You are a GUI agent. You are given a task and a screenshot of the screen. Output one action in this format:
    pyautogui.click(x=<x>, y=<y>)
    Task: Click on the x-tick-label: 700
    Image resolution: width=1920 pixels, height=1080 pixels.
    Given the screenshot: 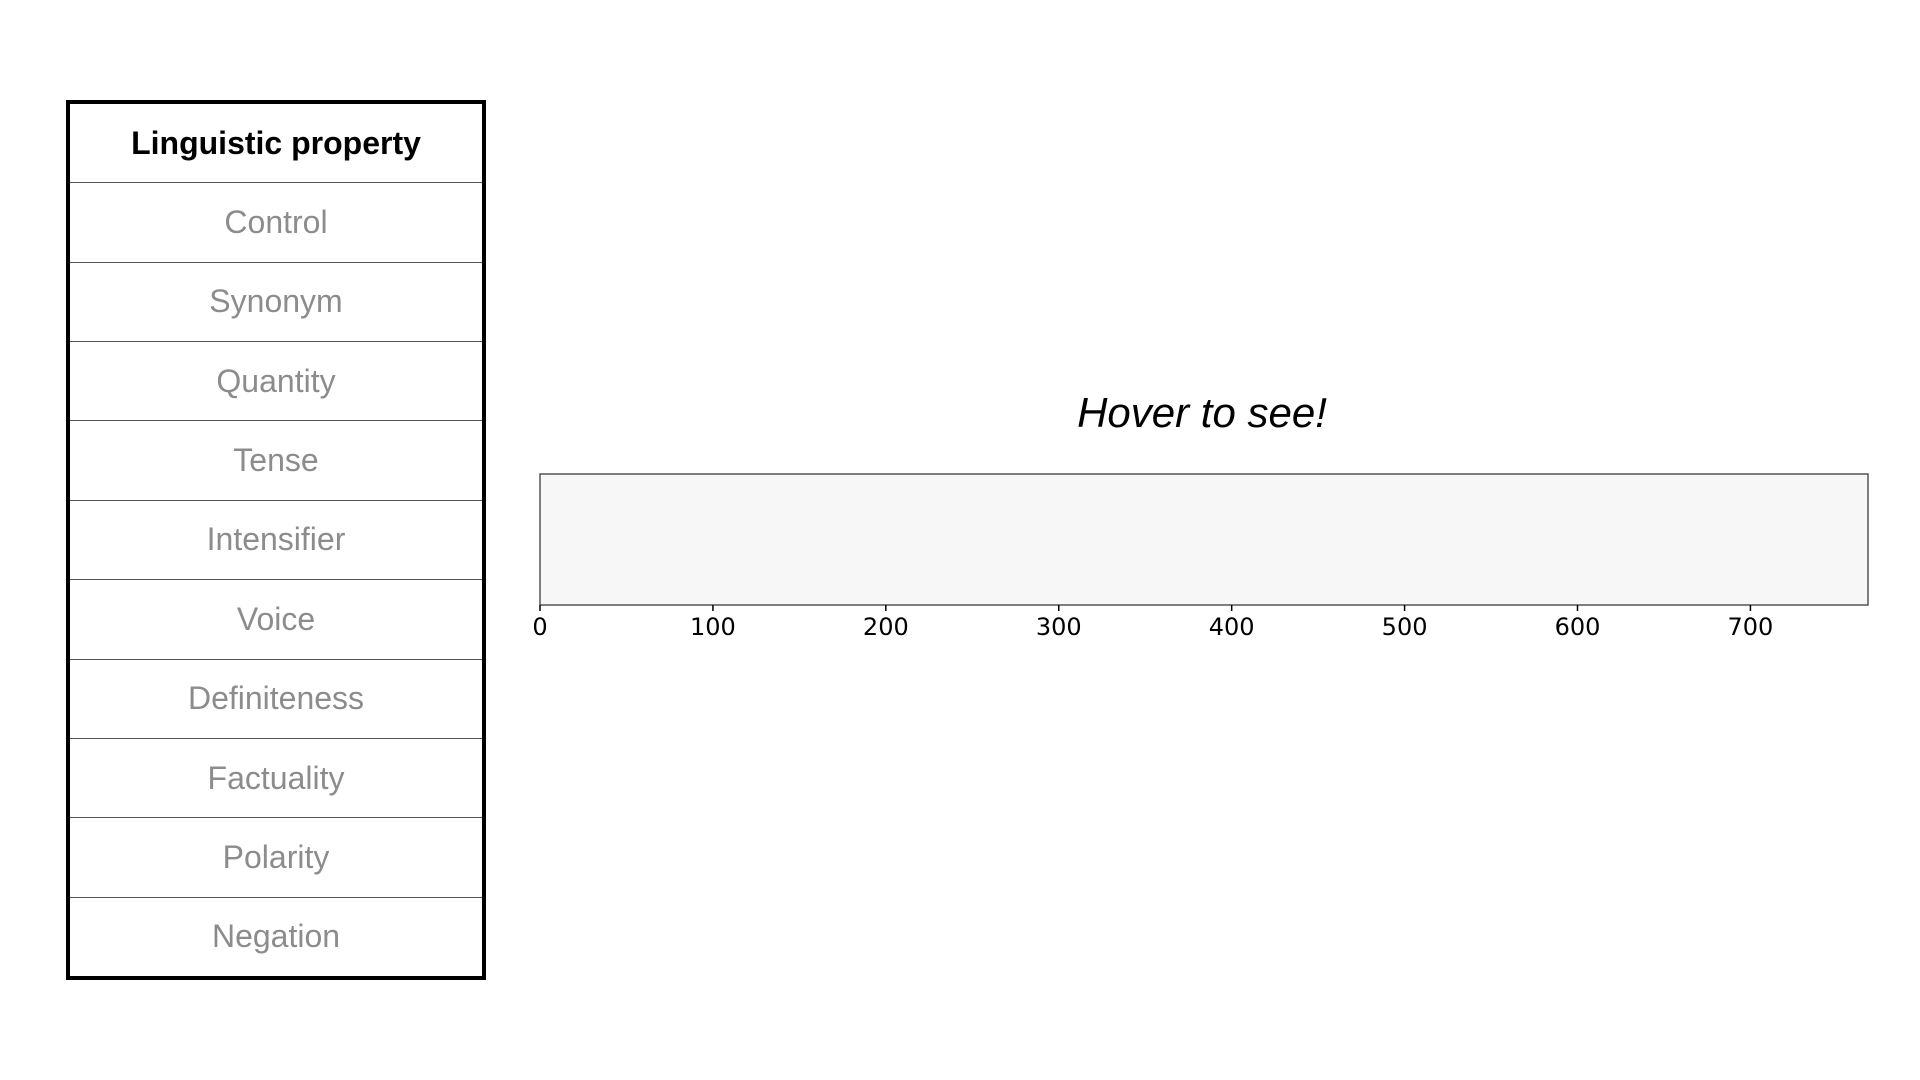 What is the action you would take?
    pyautogui.click(x=1751, y=627)
    